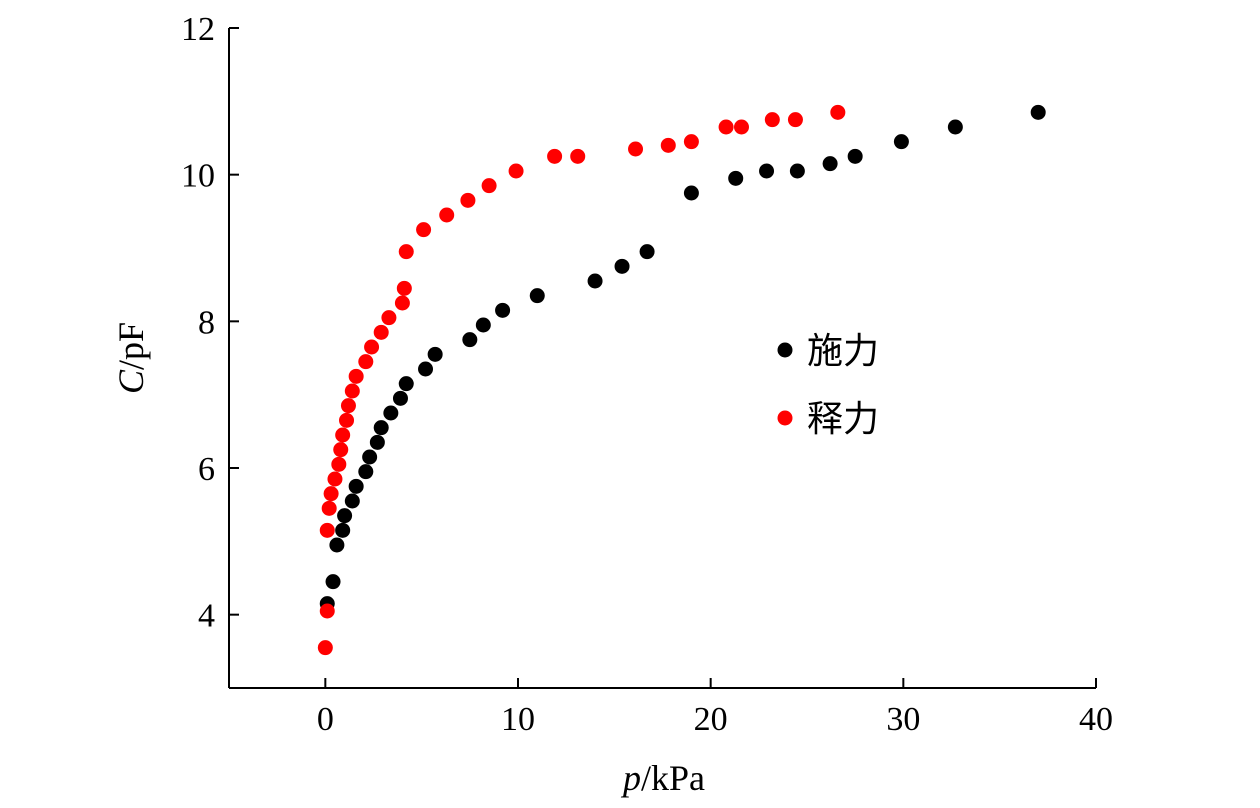 The height and width of the screenshot is (808, 1260). What do you see at coordinates (673, 778) in the screenshot?
I see `x-axis-unit: /kPa` at bounding box center [673, 778].